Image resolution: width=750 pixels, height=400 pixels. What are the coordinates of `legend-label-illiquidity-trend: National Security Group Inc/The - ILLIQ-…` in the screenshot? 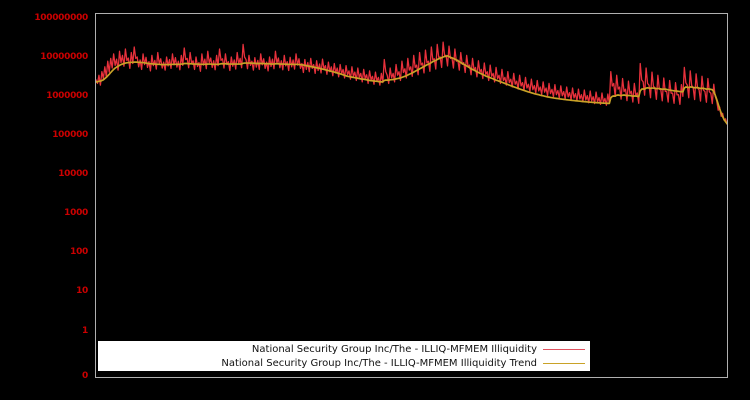 It's located at (379, 363).